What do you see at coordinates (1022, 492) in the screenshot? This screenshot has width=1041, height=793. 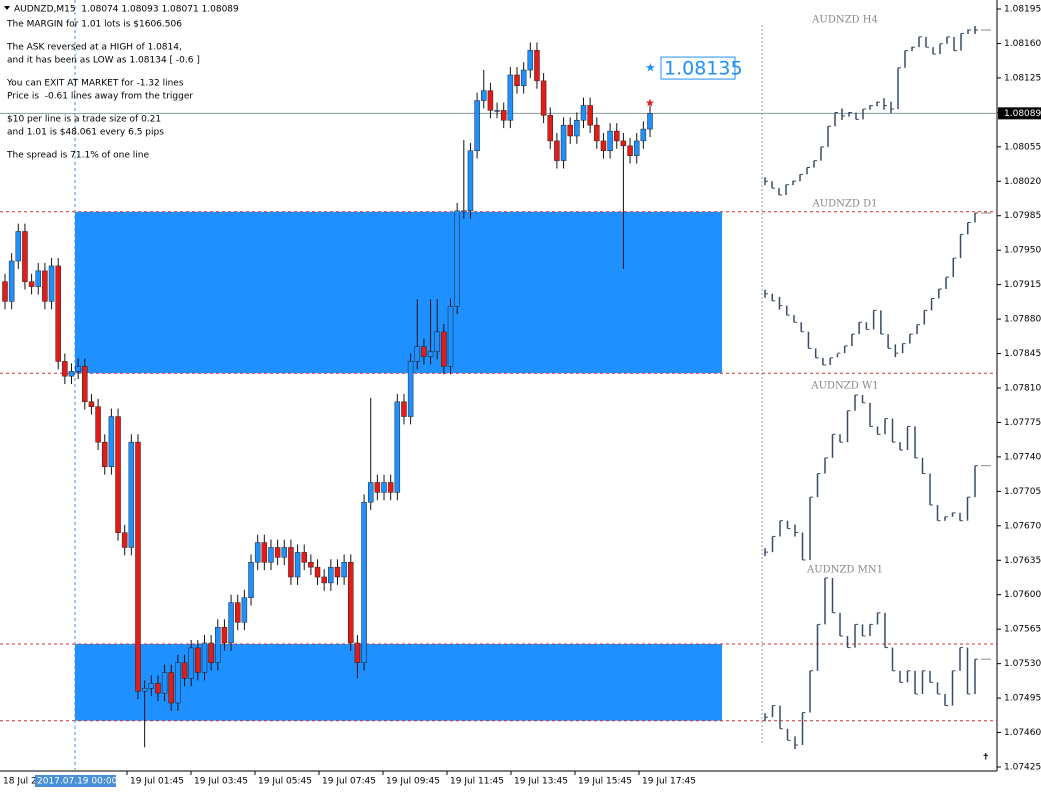 I see `price-tick-label: 1.07705` at bounding box center [1022, 492].